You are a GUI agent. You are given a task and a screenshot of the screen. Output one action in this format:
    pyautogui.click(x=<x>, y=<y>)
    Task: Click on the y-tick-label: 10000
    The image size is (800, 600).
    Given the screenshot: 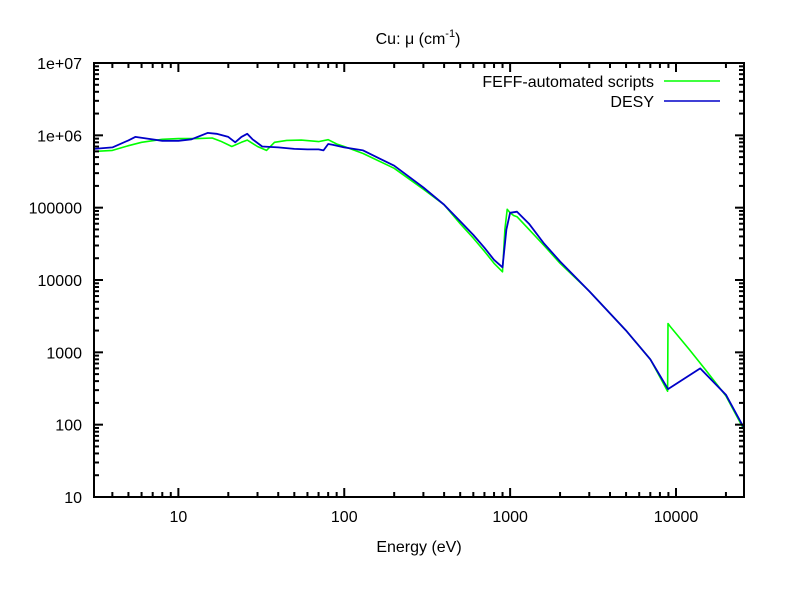 What is the action you would take?
    pyautogui.click(x=60, y=281)
    